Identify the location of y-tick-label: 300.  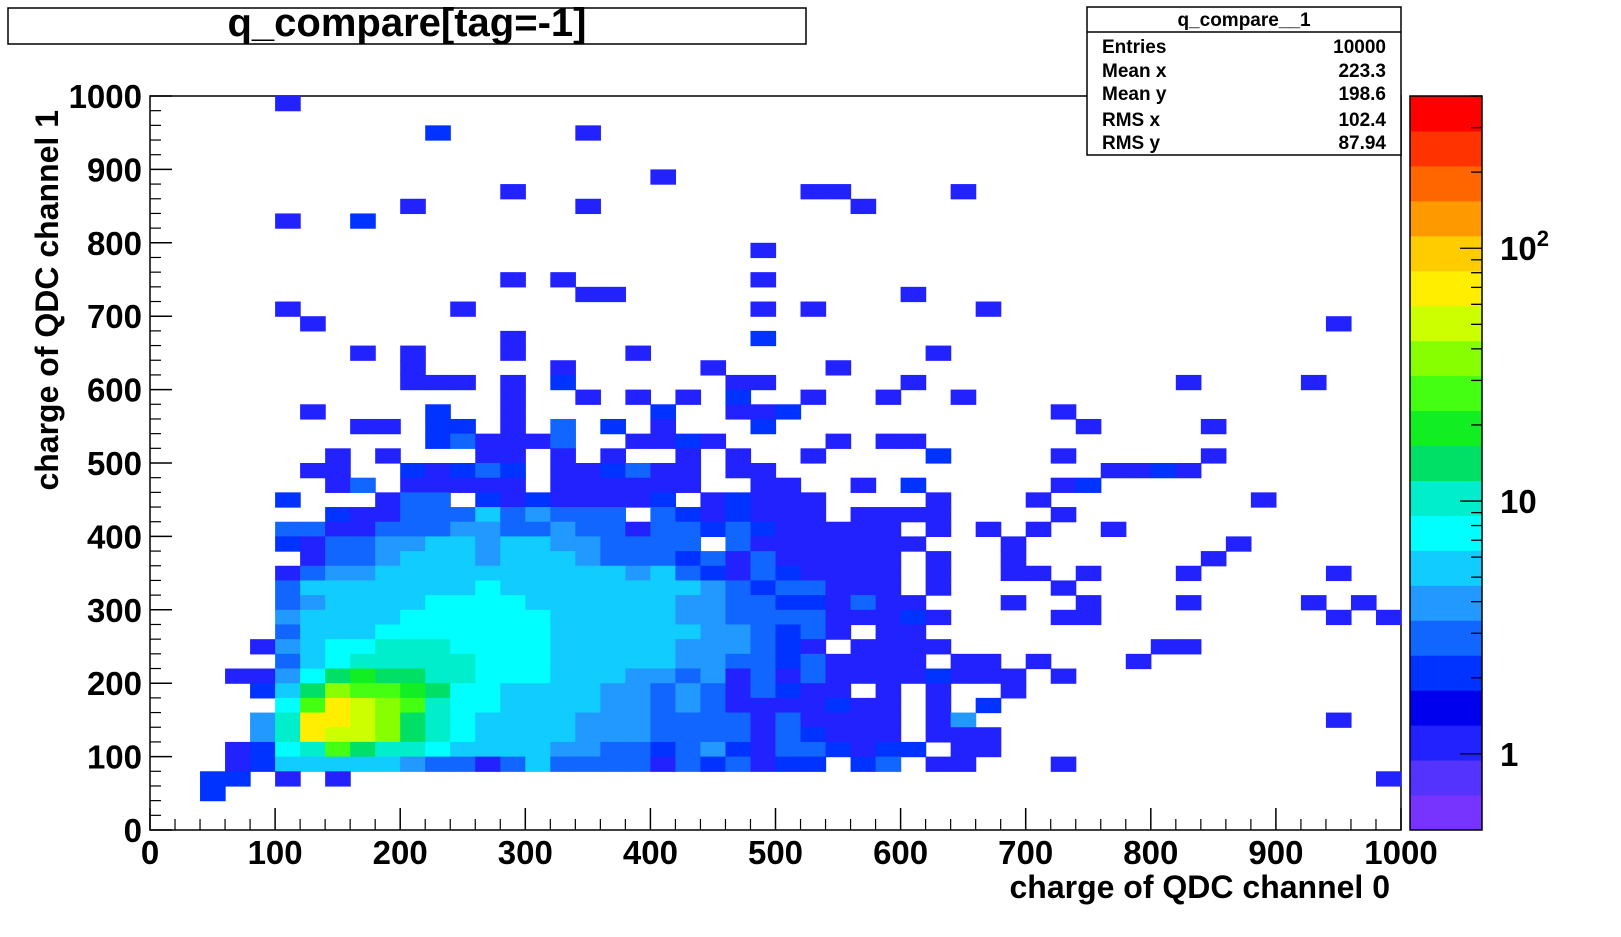
(114, 610).